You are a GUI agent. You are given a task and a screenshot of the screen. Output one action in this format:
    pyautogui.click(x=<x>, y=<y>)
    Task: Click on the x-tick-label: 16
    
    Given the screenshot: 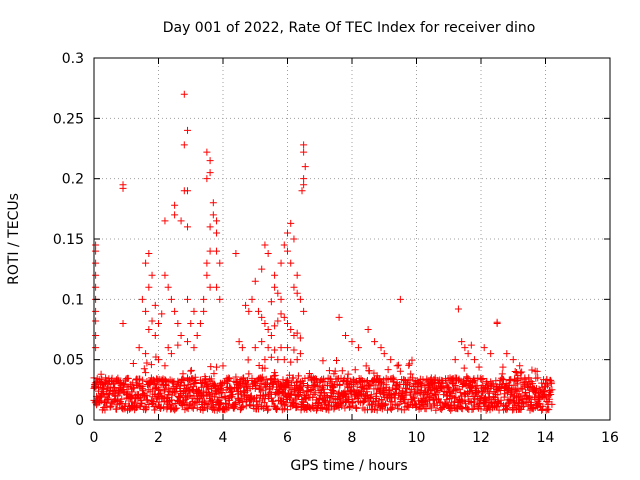 What is the action you would take?
    pyautogui.click(x=610, y=438)
    